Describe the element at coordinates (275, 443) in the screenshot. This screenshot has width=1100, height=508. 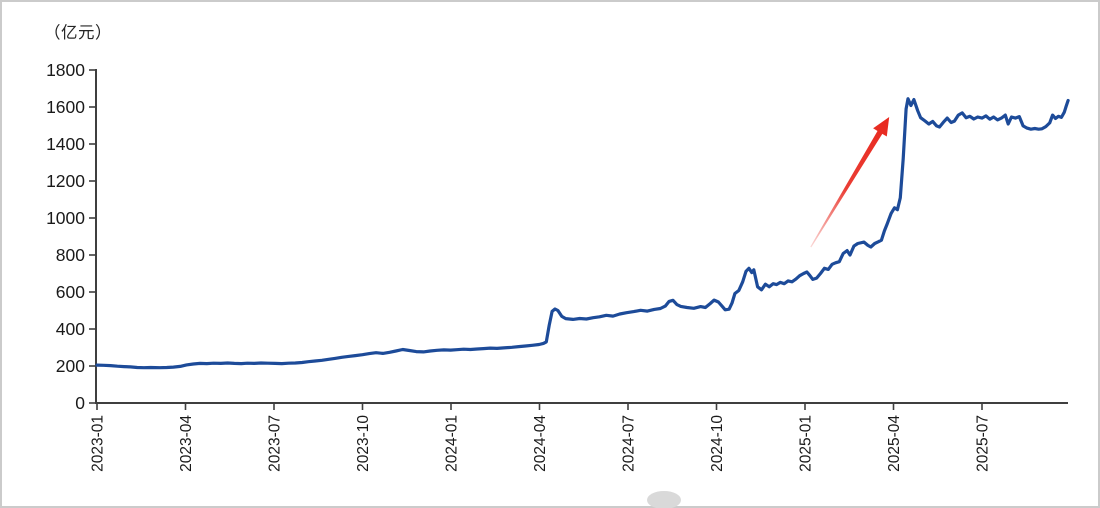
I see `x-tick-label: 2023-07` at that location.